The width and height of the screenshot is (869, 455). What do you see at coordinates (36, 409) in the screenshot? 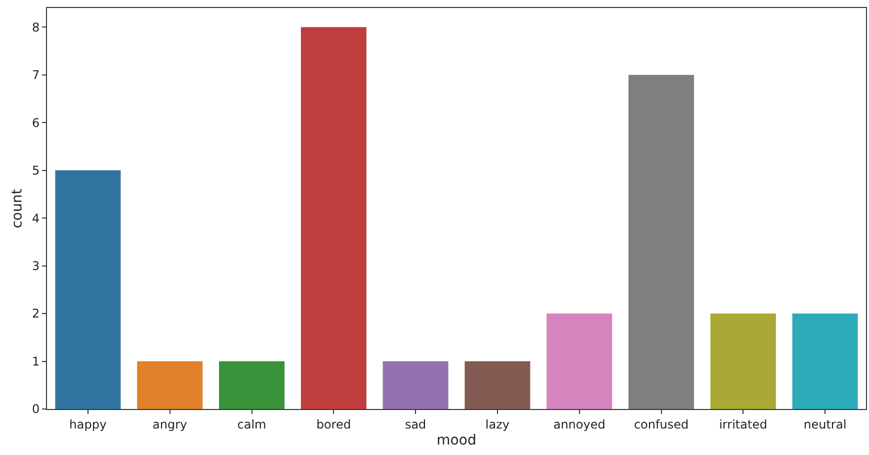
I see `y-tick-label: 0` at bounding box center [36, 409].